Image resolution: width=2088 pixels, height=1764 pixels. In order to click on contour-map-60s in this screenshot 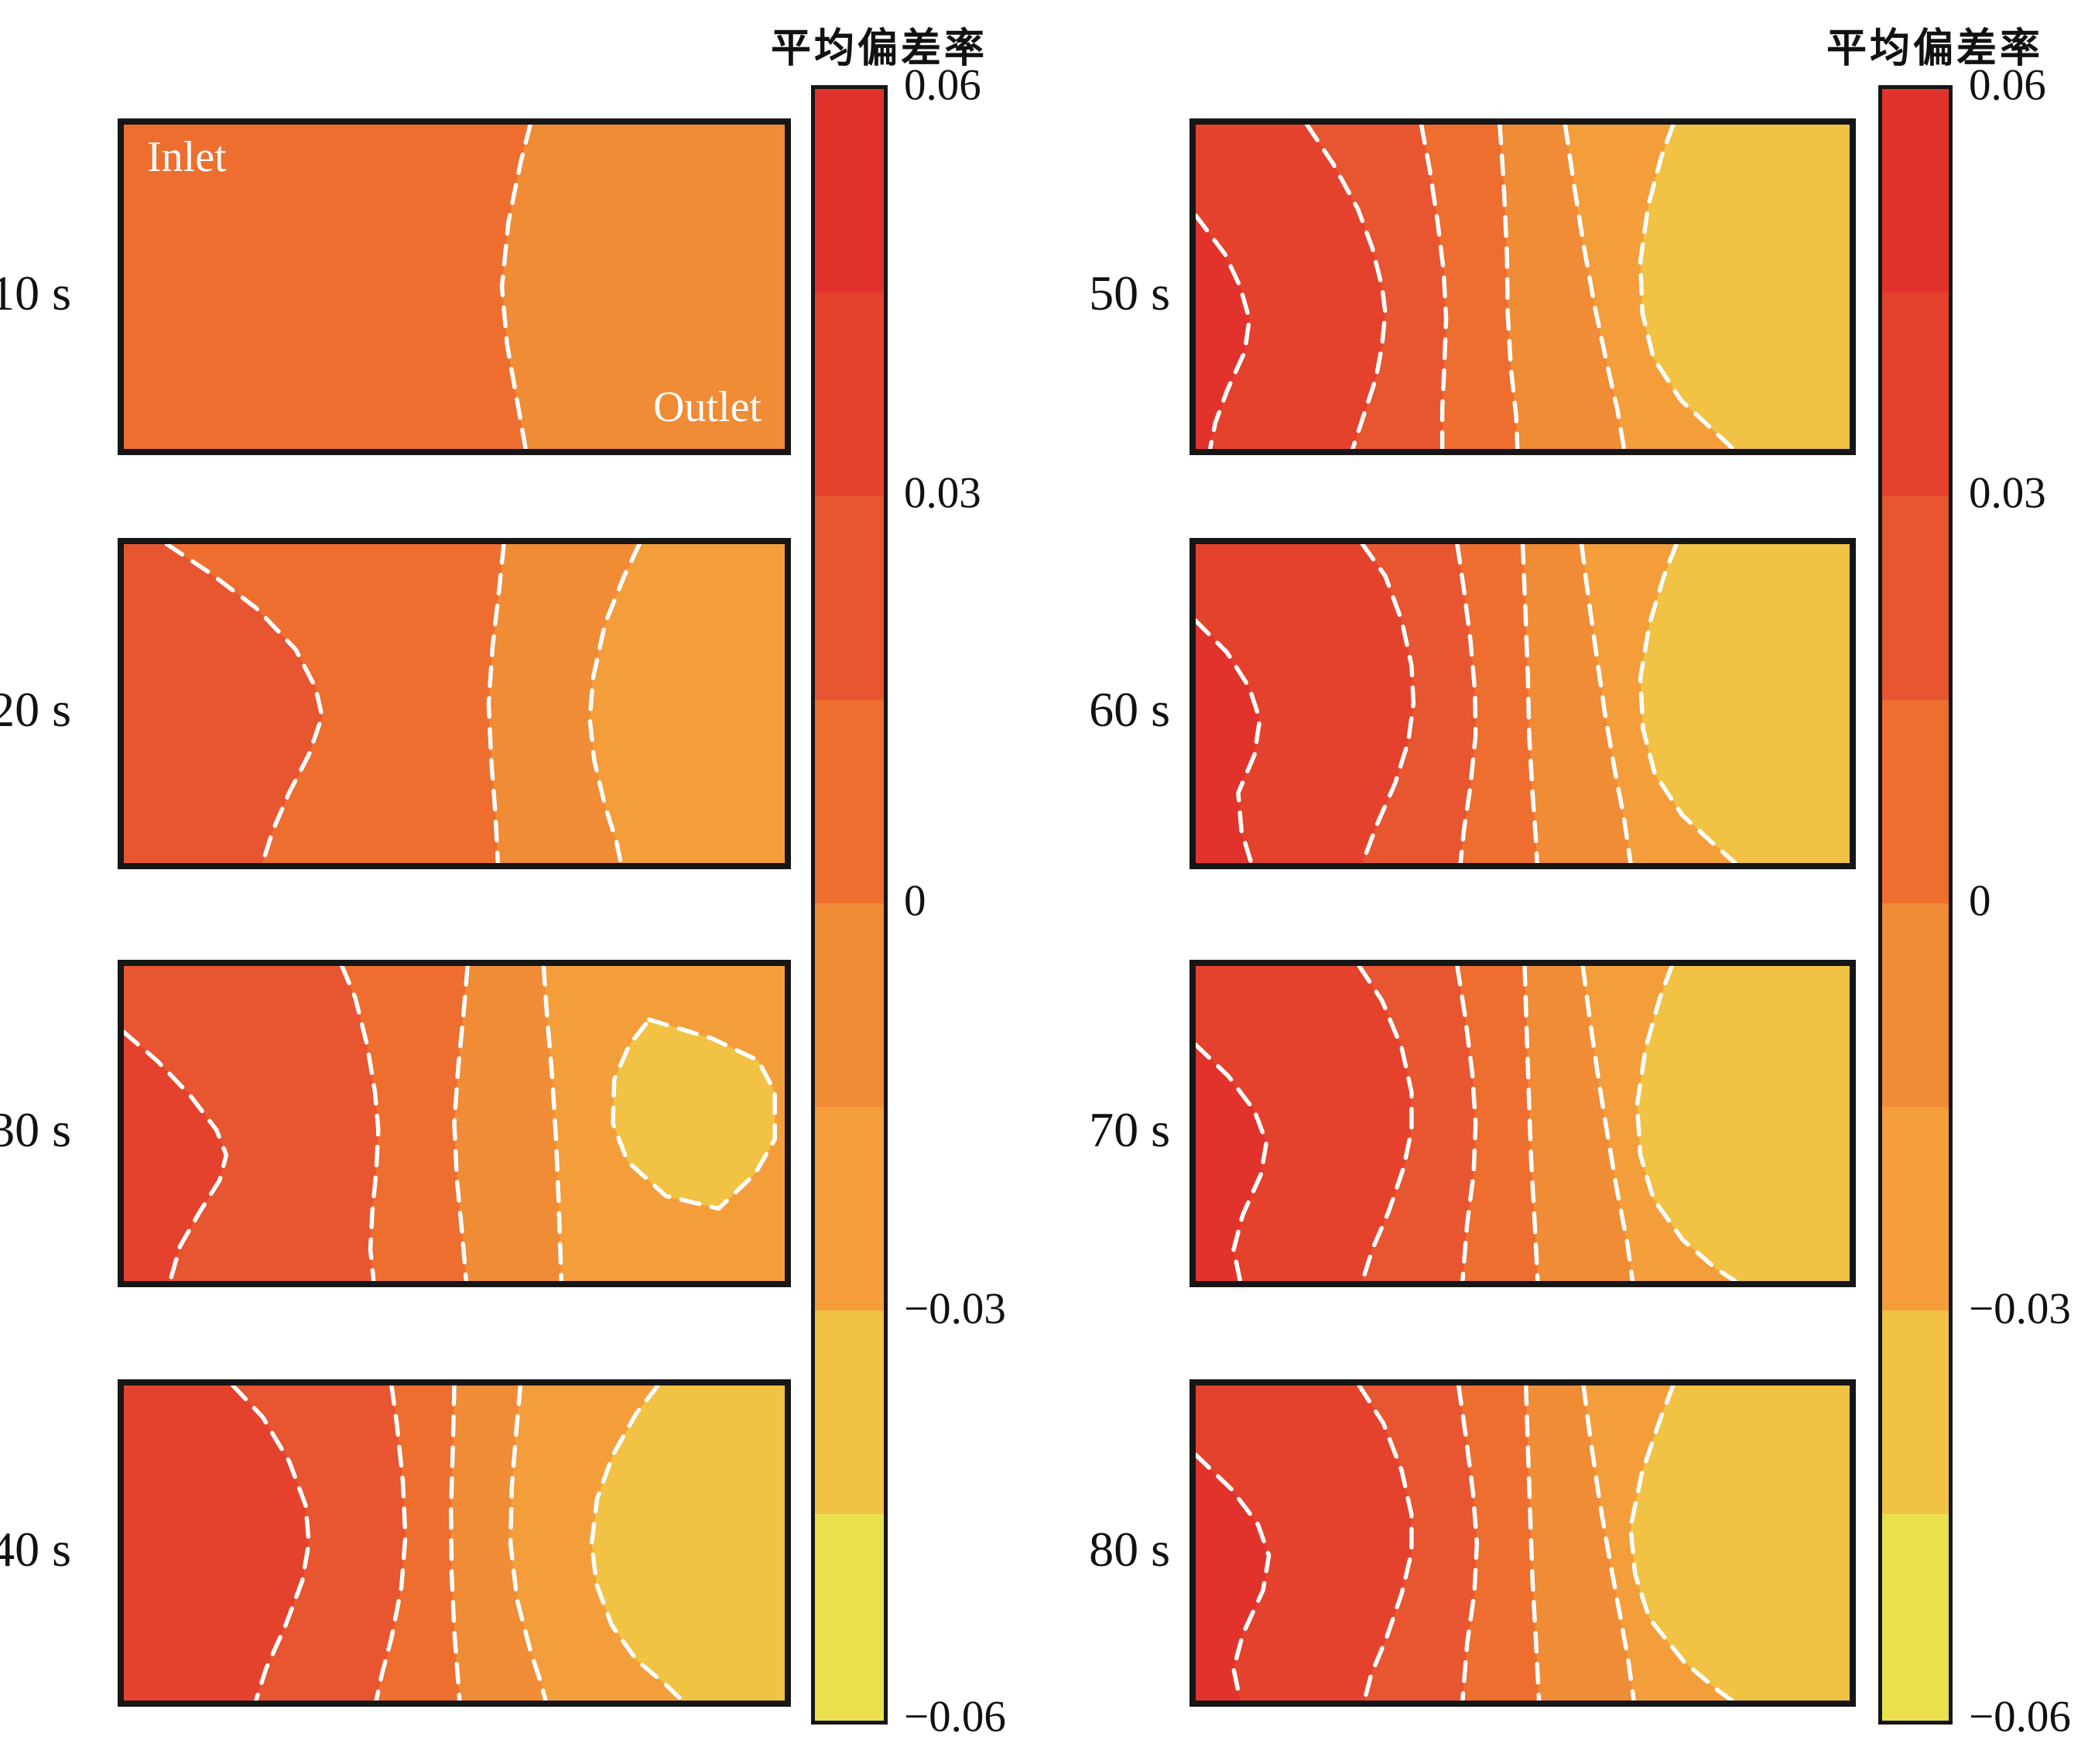, I will do `click(1523, 703)`.